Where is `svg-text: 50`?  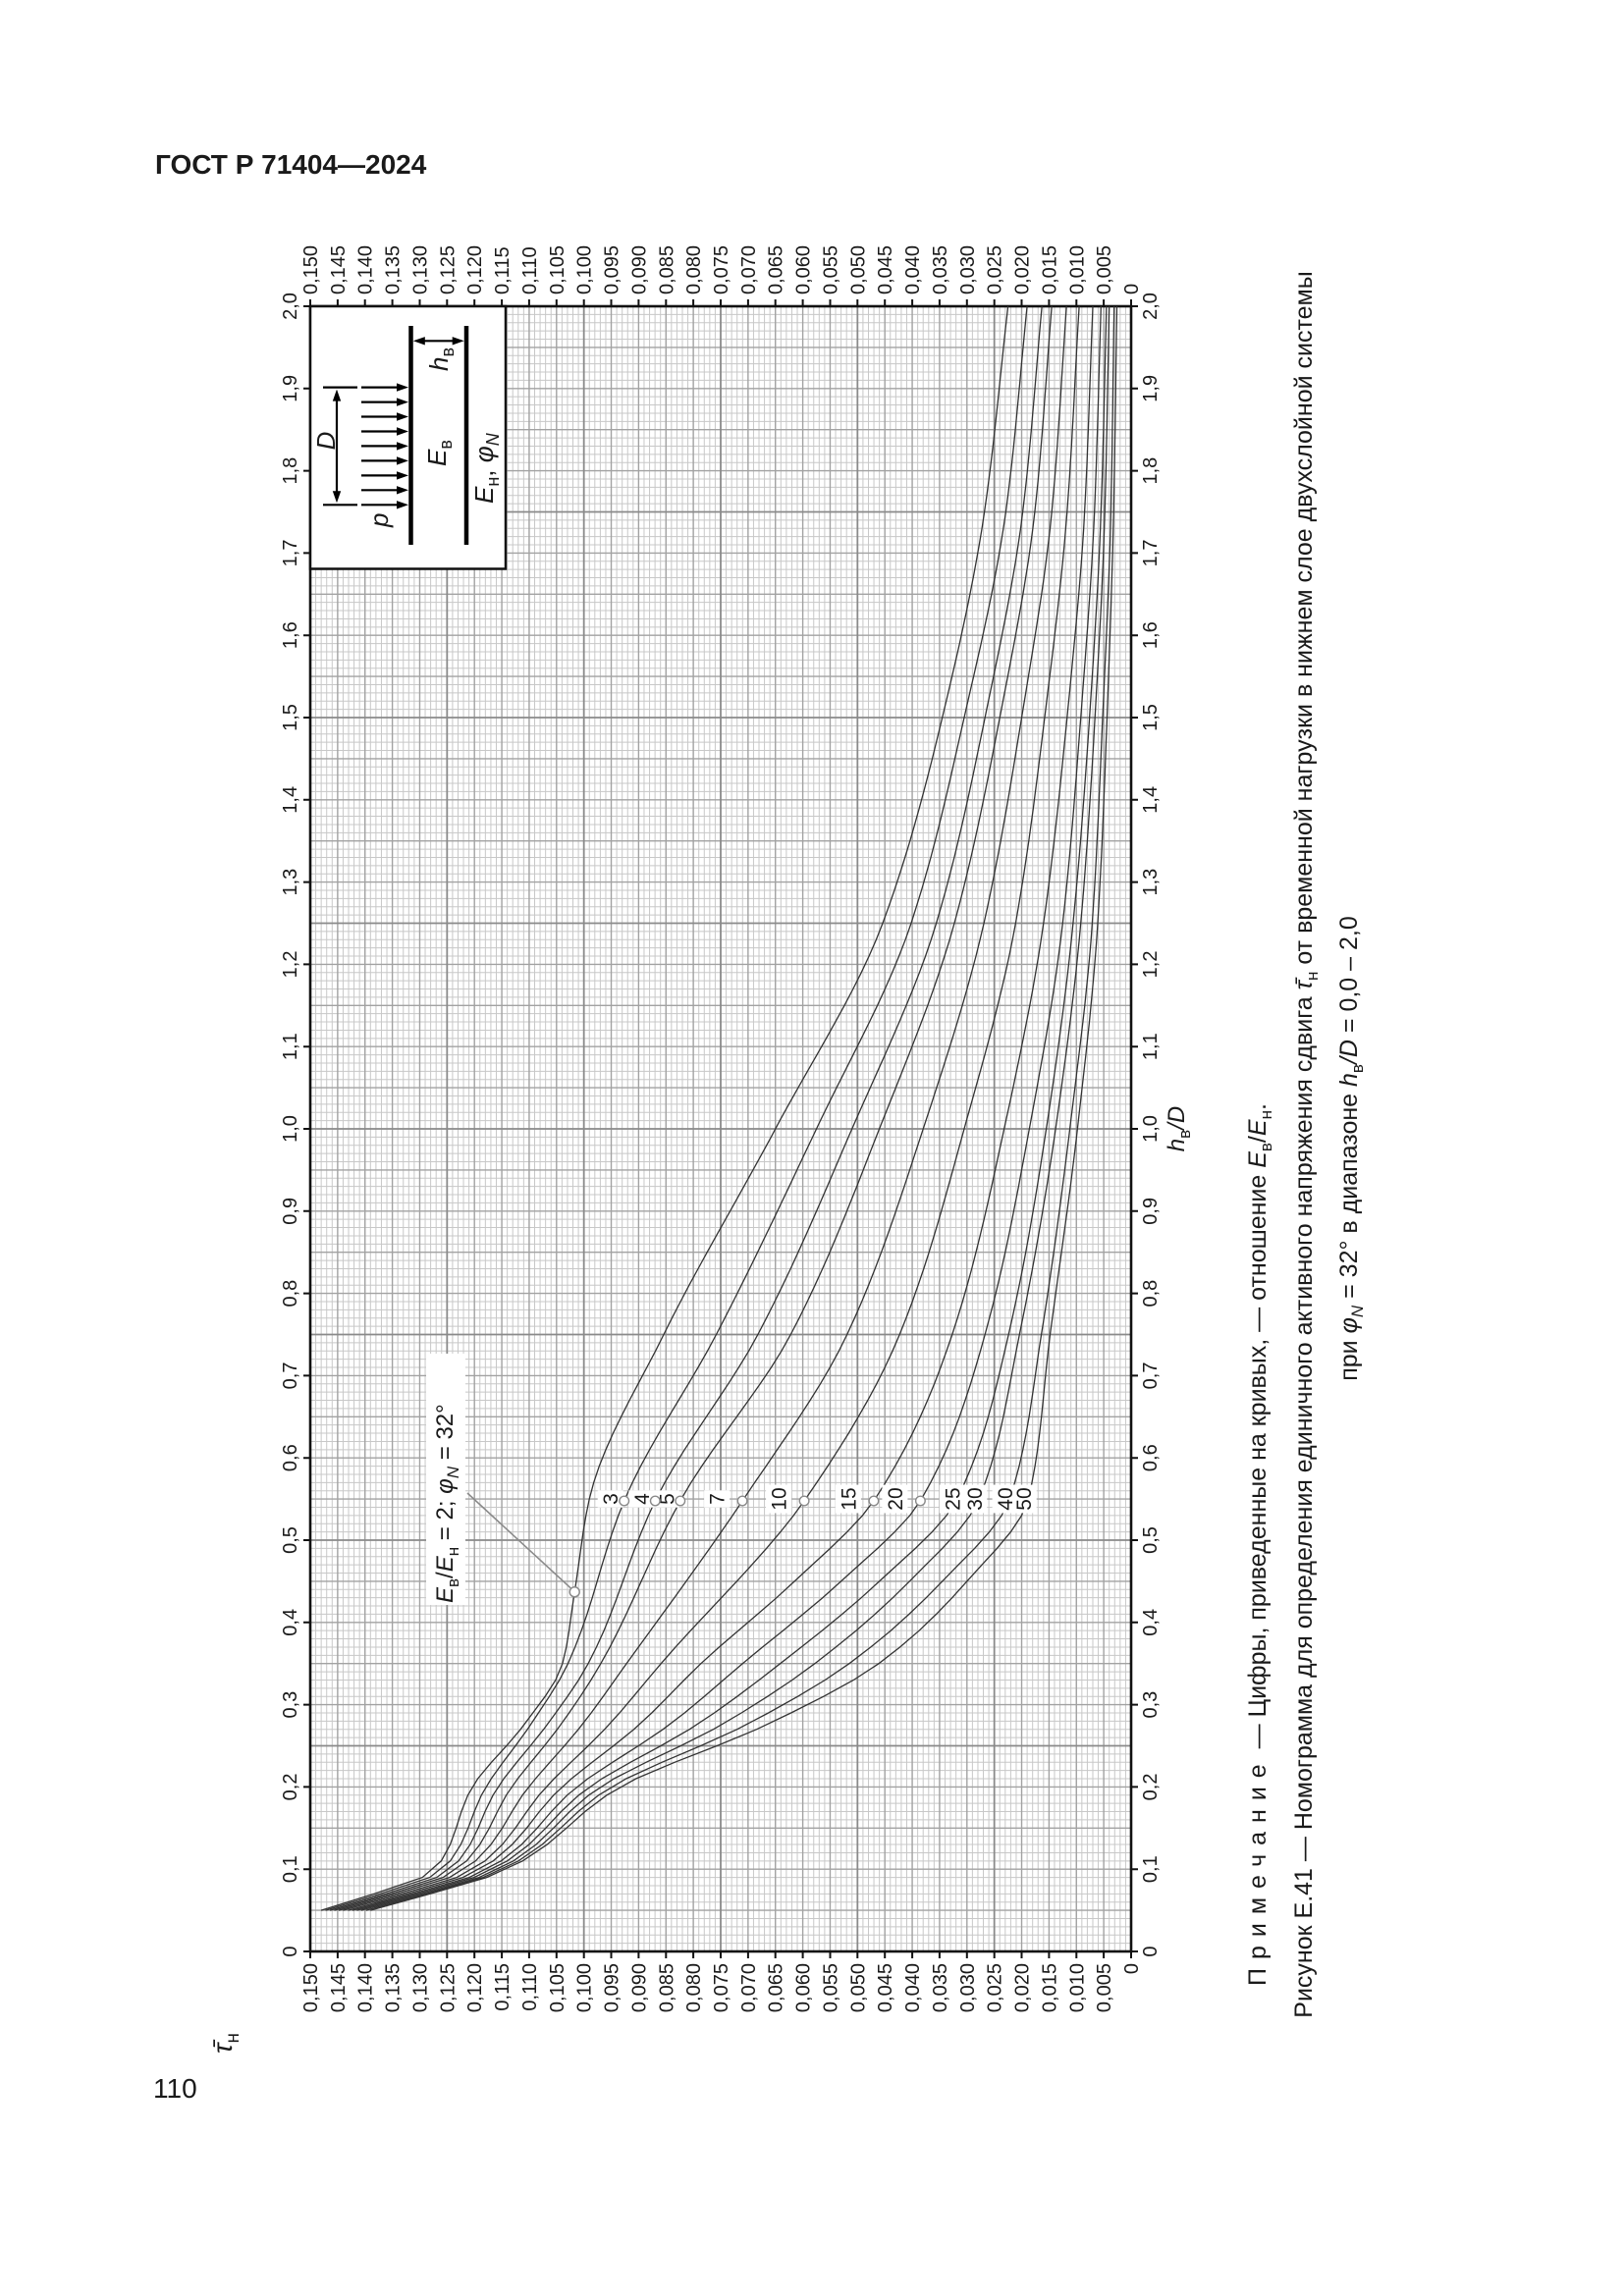 svg-text: 50 is located at coordinates (1024, 1498).